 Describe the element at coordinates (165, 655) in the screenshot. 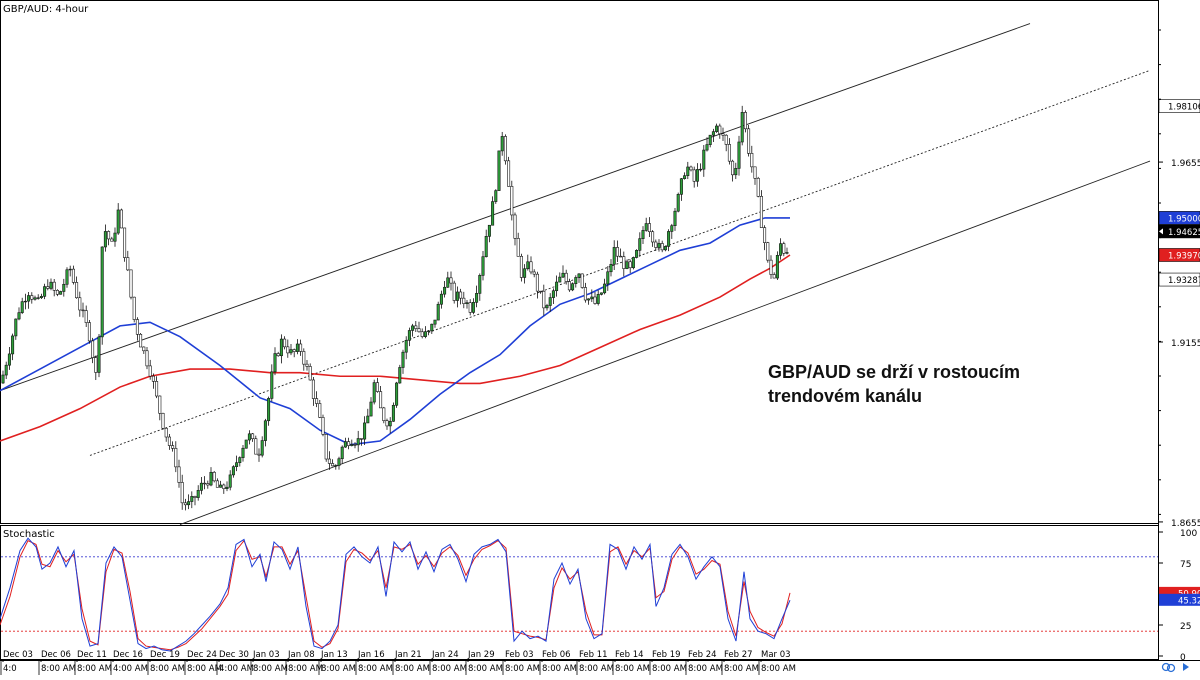

I see `date-label: Dec 19` at that location.